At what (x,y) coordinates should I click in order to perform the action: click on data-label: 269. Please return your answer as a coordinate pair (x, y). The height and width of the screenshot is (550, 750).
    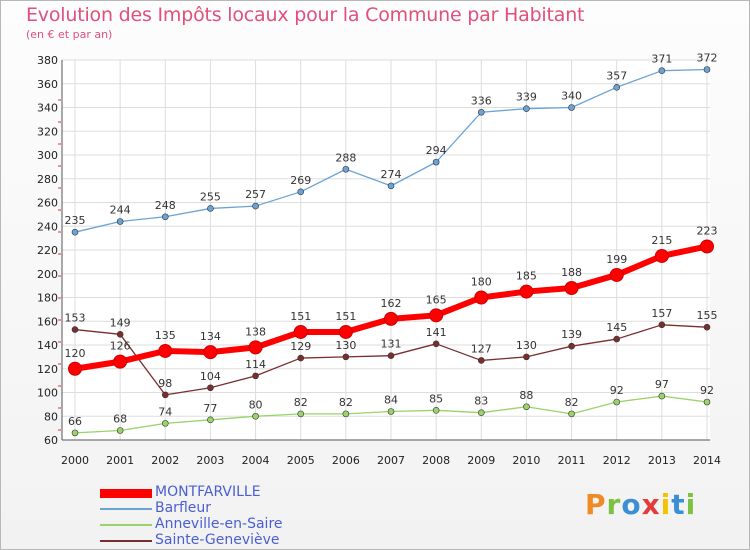
    Looking at the image, I should click on (300, 180).